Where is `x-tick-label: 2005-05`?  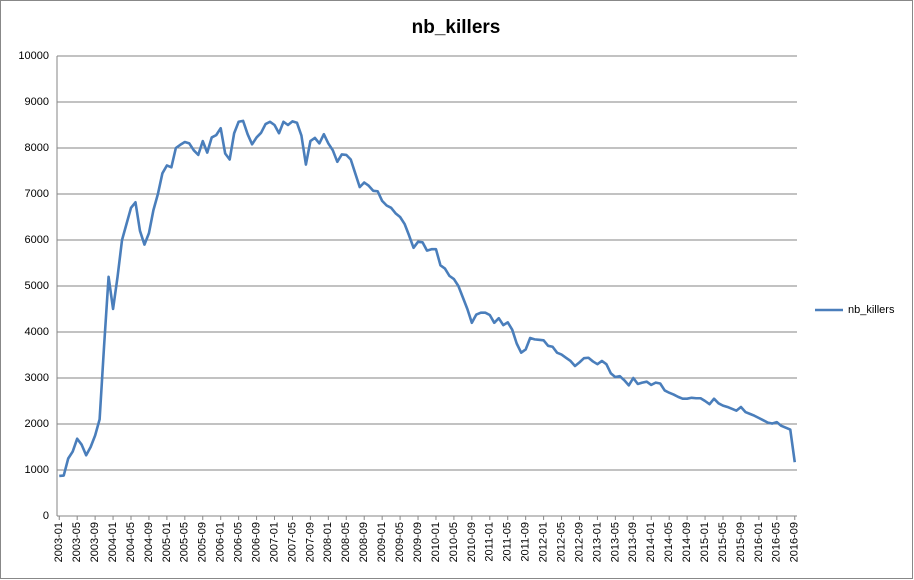
x-tick-label: 2005-05 is located at coordinates (185, 542).